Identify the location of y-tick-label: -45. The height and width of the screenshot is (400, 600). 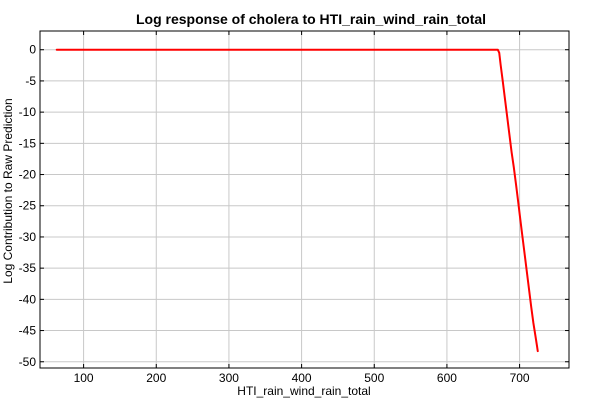
(28, 331).